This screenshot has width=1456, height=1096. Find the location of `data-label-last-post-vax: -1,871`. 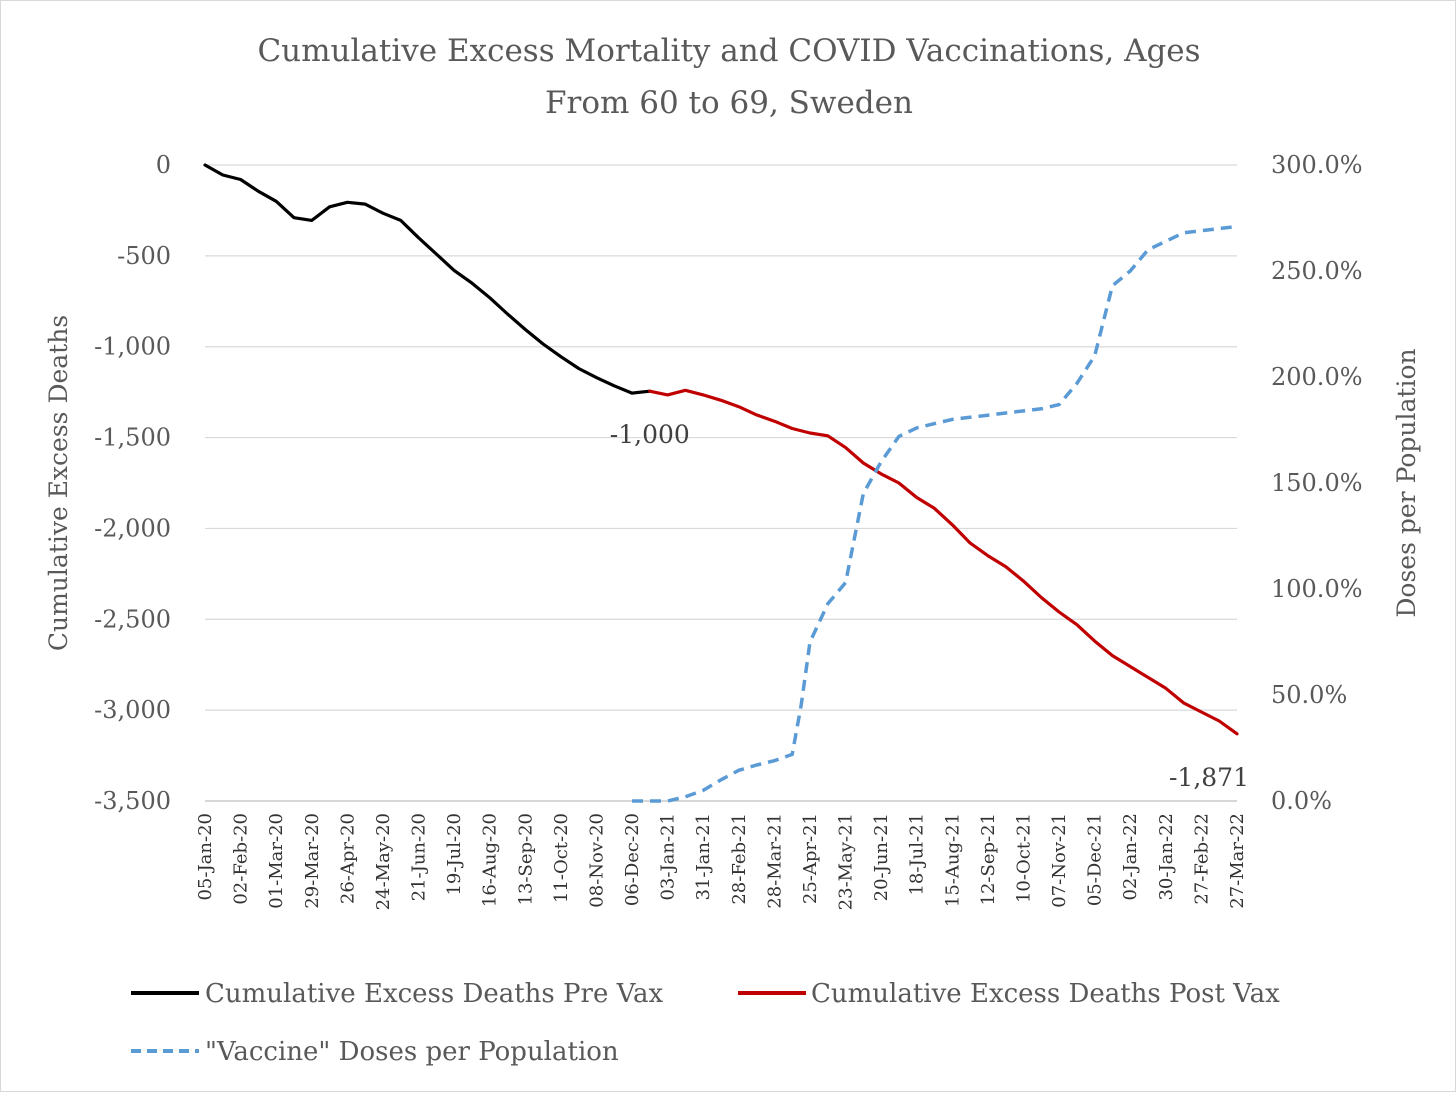

data-label-last-post-vax: -1,871 is located at coordinates (1209, 777).